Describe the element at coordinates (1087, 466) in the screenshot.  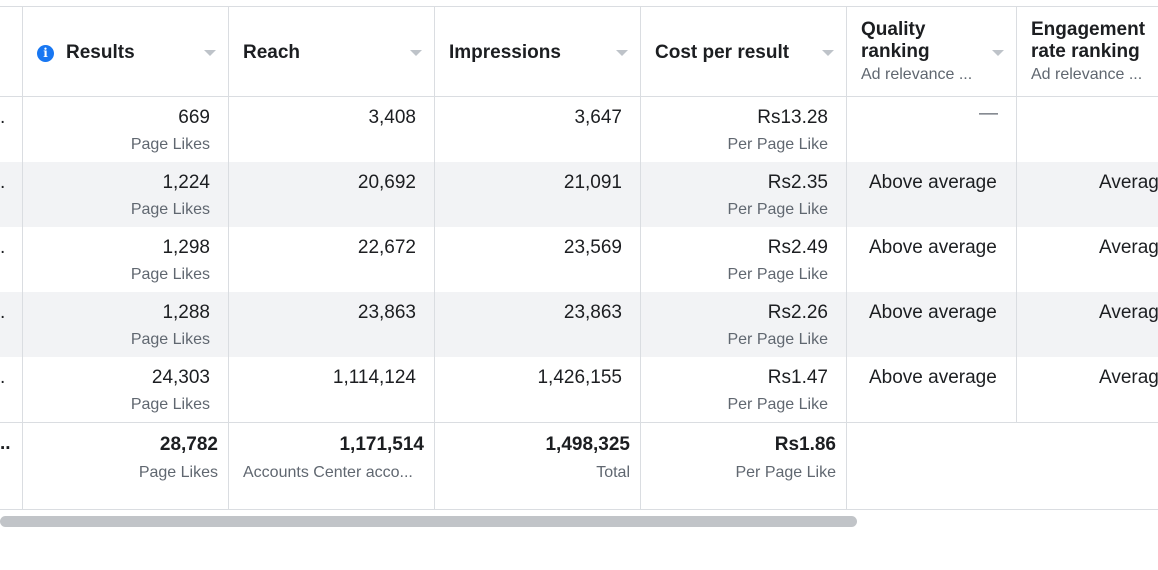
I see `totals-engagement` at that location.